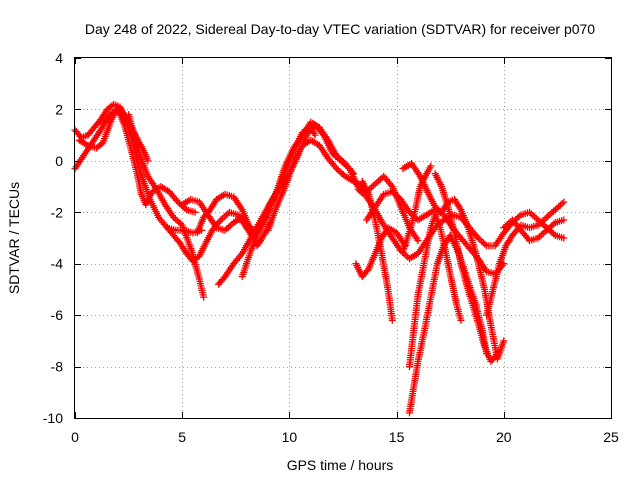 This screenshot has width=640, height=480. What do you see at coordinates (59, 58) in the screenshot?
I see `y-tick-label: 4` at bounding box center [59, 58].